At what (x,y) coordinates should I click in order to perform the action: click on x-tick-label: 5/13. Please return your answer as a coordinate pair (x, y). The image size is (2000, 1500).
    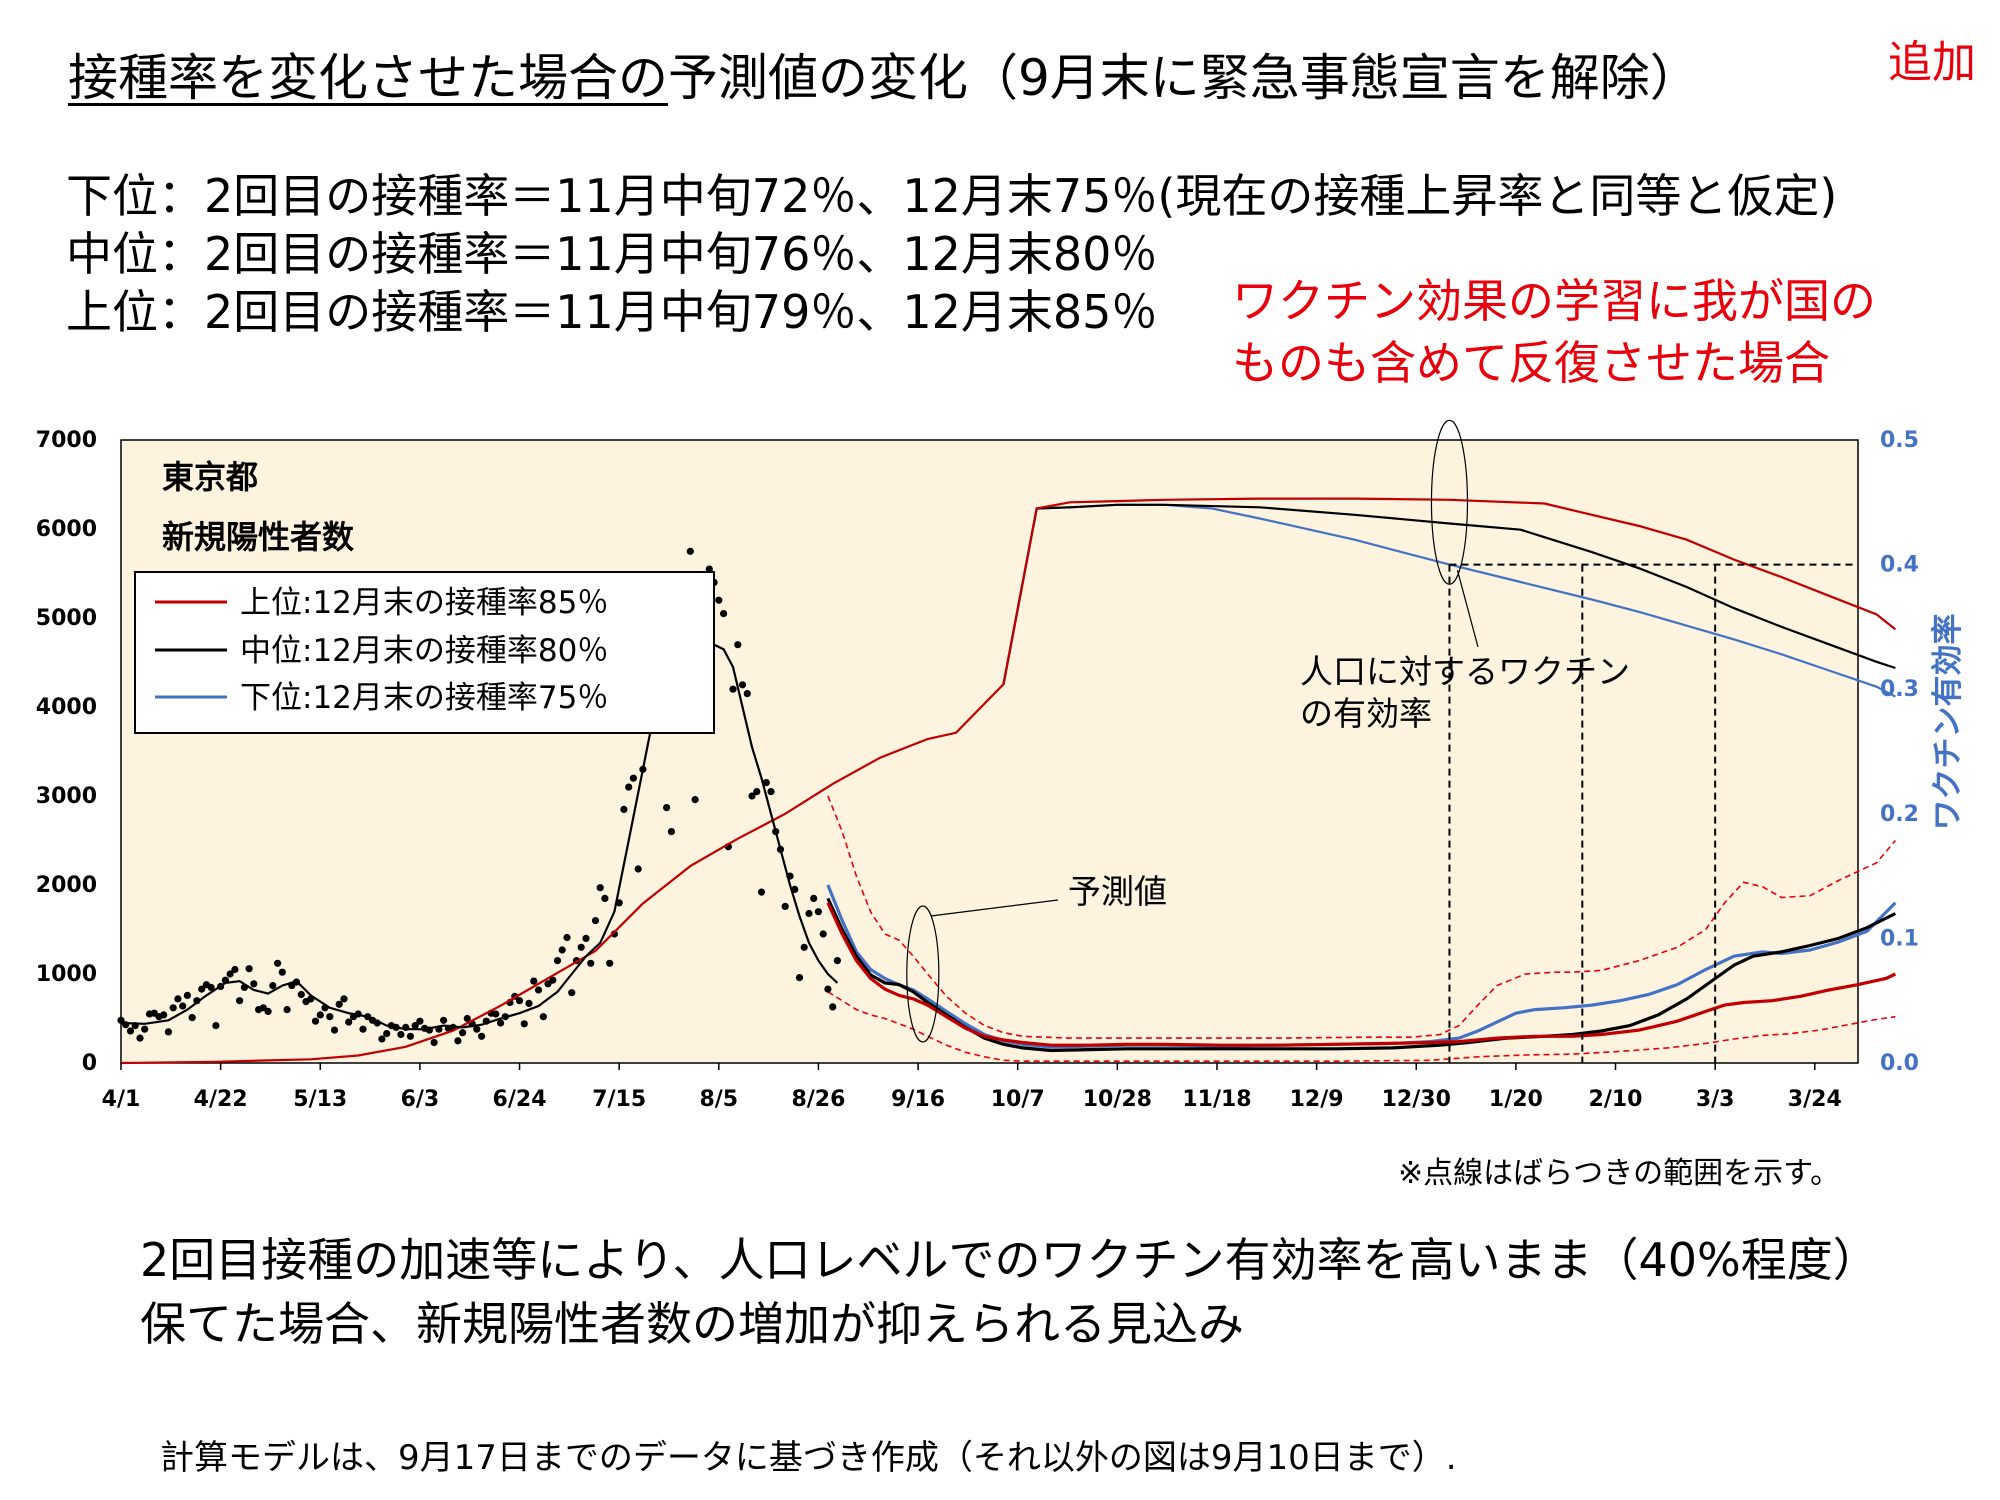
    Looking at the image, I should click on (320, 1099).